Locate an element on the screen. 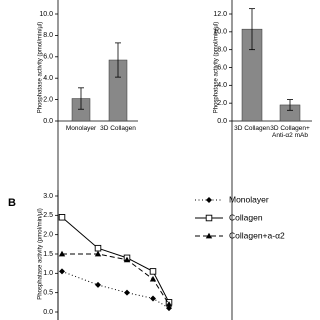 The width and height of the screenshot is (320, 320). y-tick-label: 1.0 is located at coordinates (48, 273).